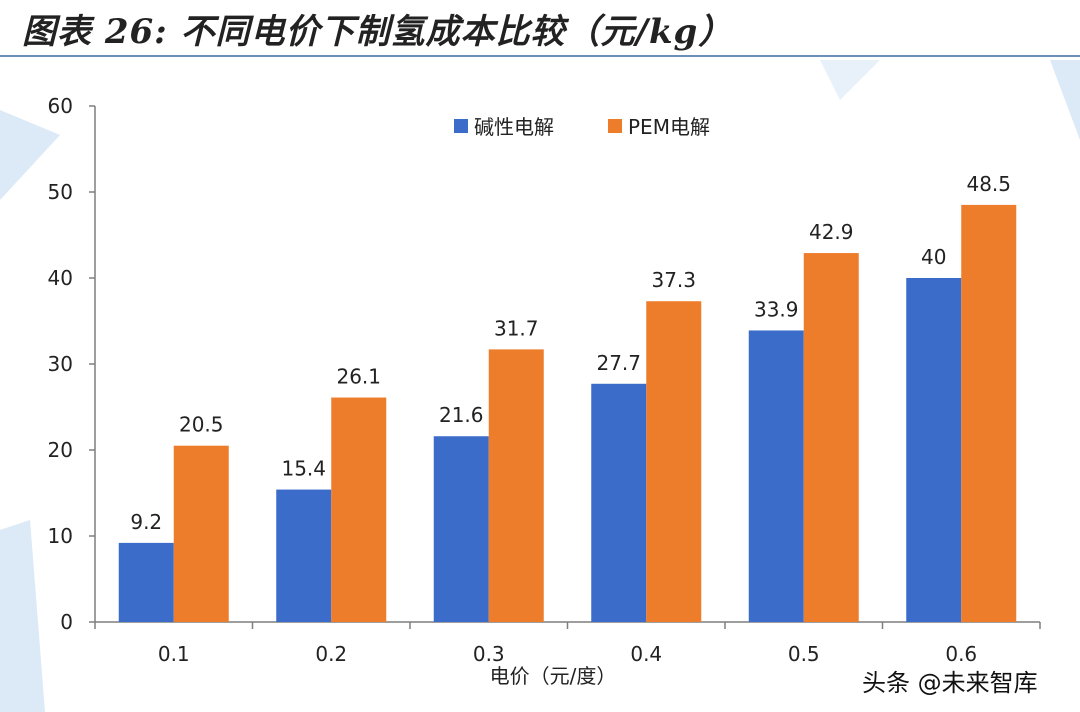  I want to click on chart-title: 图表 26: 不同电价下制氢成本比较（元/kg）, so click(378, 32).